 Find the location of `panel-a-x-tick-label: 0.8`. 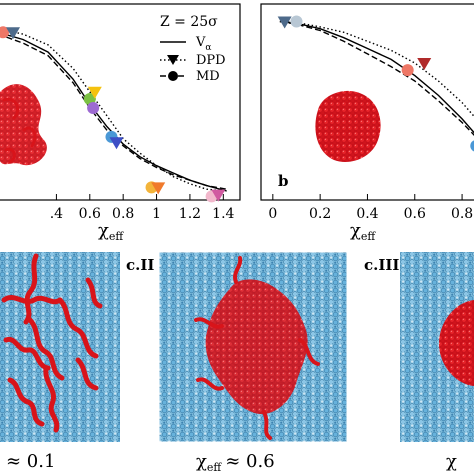

panel-a-x-tick-label: 0.8 is located at coordinates (123, 214).